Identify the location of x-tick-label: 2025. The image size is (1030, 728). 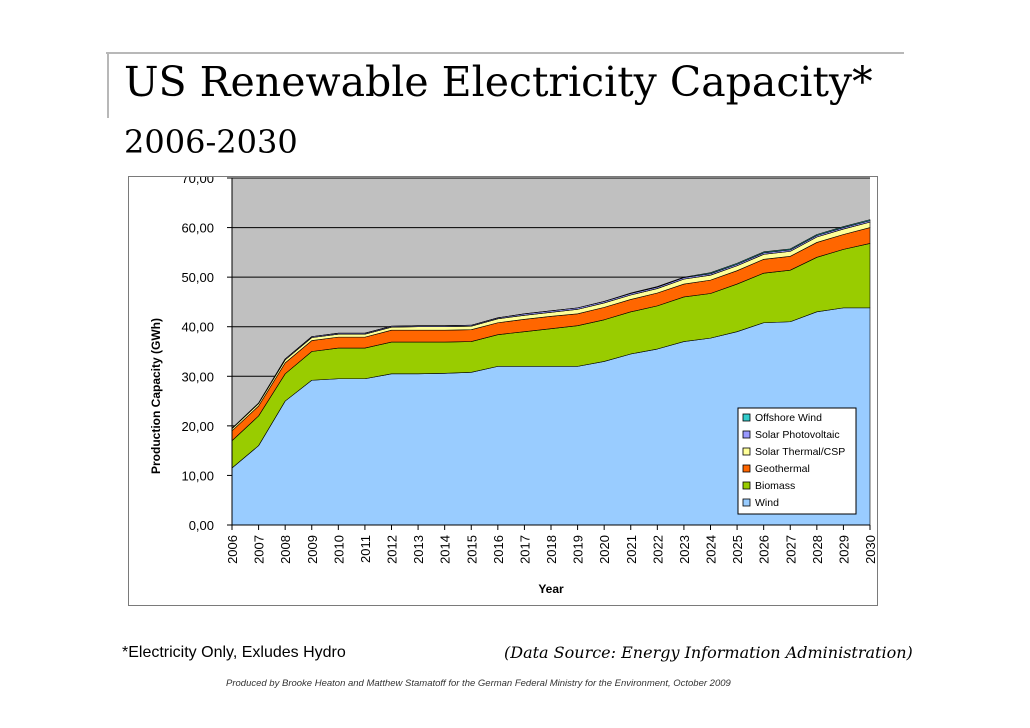
(737, 549).